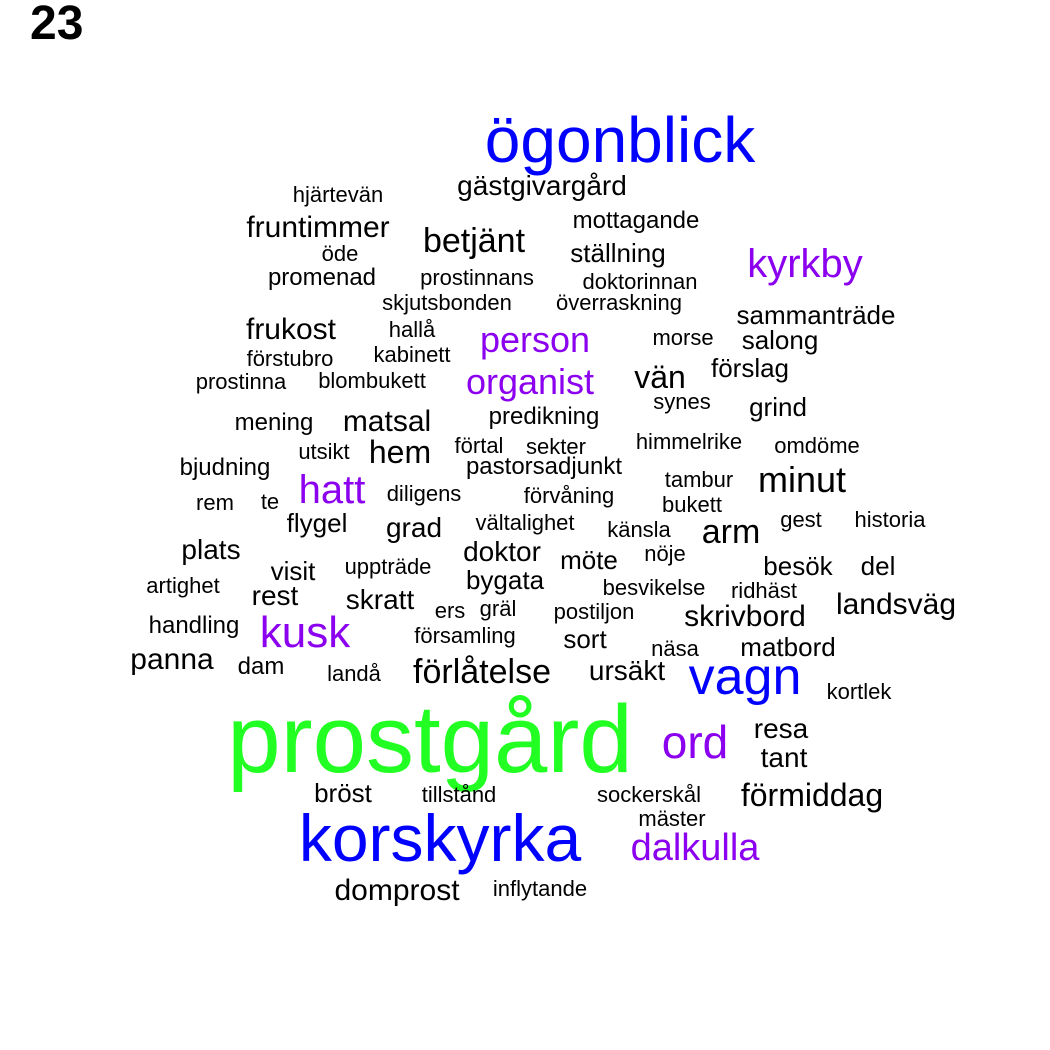  Describe the element at coordinates (211, 549) in the screenshot. I see `word-62: plats` at that location.